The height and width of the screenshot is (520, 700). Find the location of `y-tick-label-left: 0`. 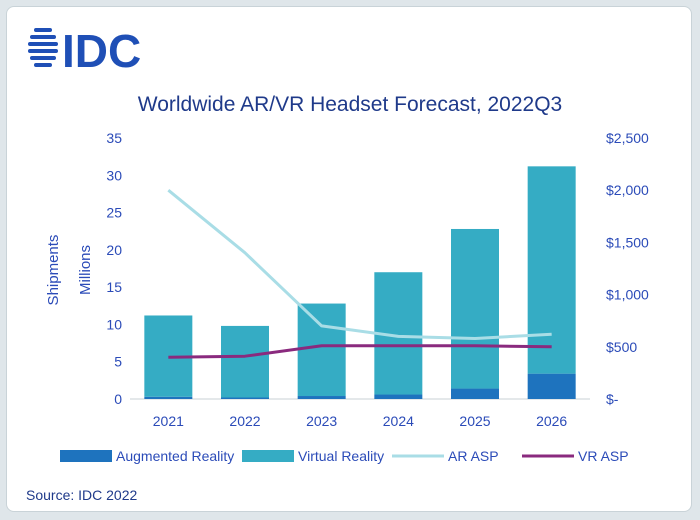

y-tick-label-left: 0 is located at coordinates (118, 399).